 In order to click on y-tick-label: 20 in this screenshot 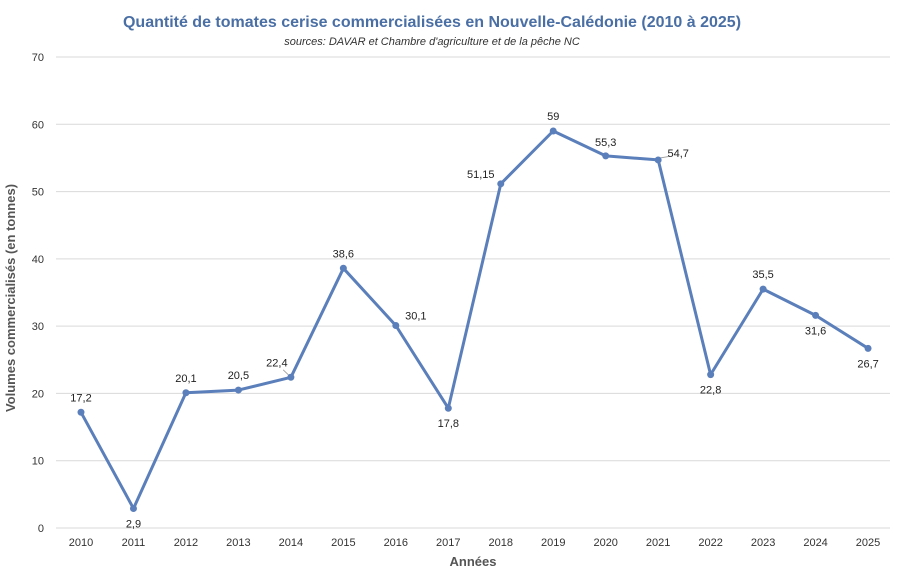, I will do `click(38, 394)`.